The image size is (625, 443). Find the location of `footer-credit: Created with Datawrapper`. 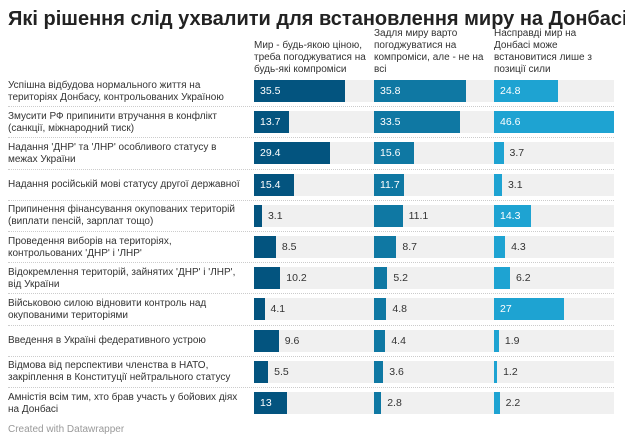

footer-credit: Created with Datawrapper is located at coordinates (66, 429).